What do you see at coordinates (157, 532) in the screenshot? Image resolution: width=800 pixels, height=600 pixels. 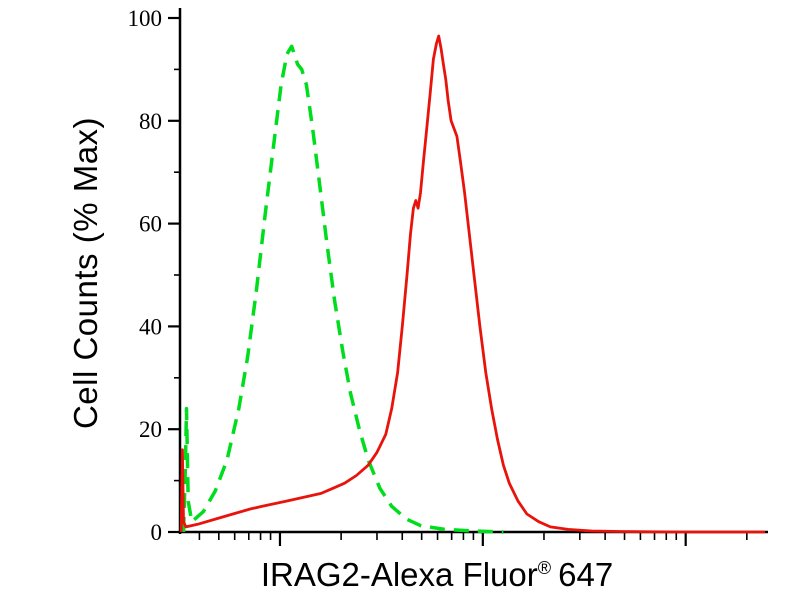 I see `y-tick-label: 0` at bounding box center [157, 532].